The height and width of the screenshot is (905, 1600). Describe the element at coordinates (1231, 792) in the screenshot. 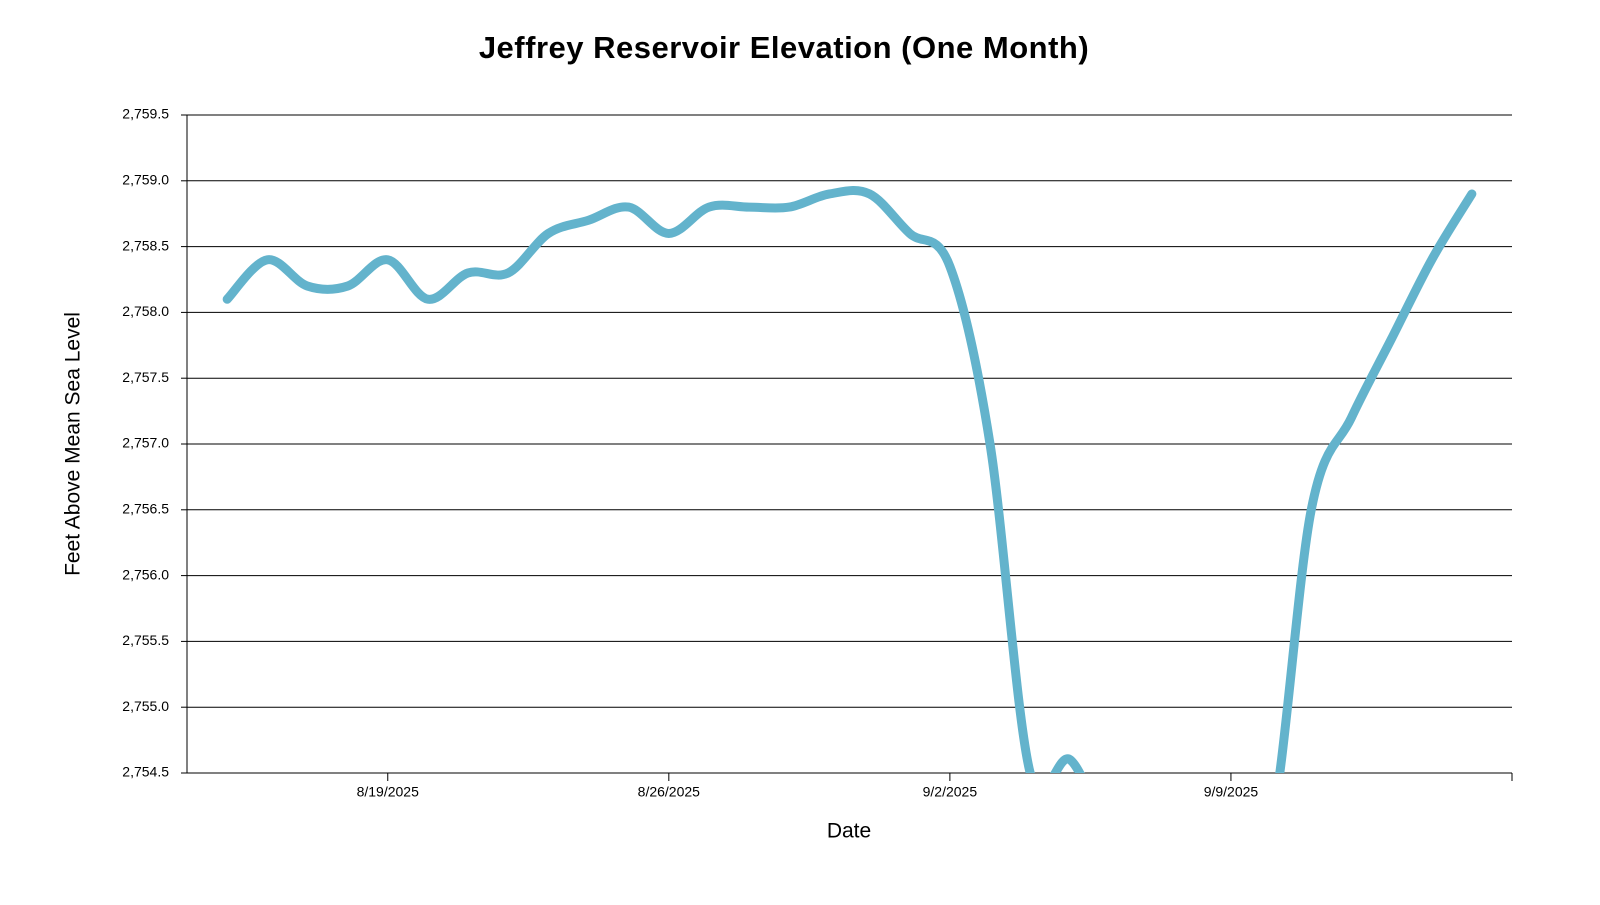

I see `x-tick-label: 9/9/2025` at that location.